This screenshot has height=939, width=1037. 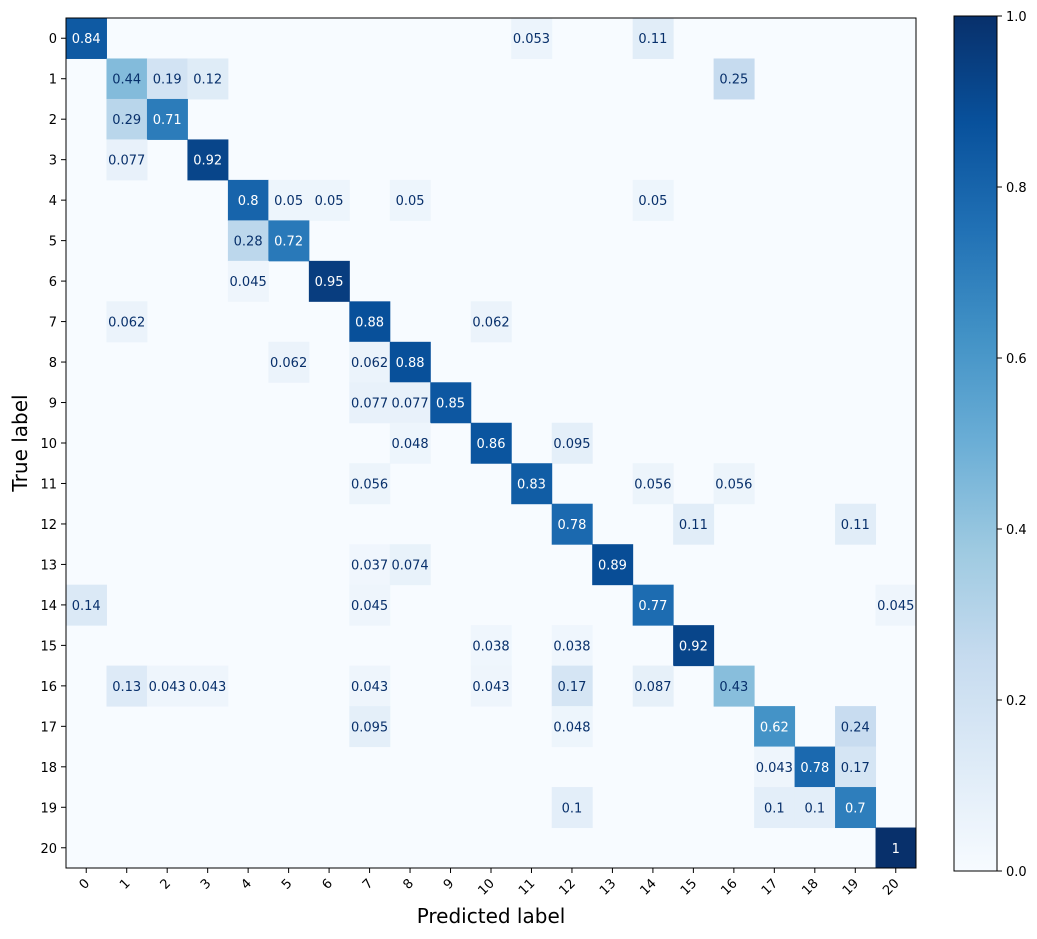 What do you see at coordinates (975, 443) in the screenshot?
I see `colorbar` at bounding box center [975, 443].